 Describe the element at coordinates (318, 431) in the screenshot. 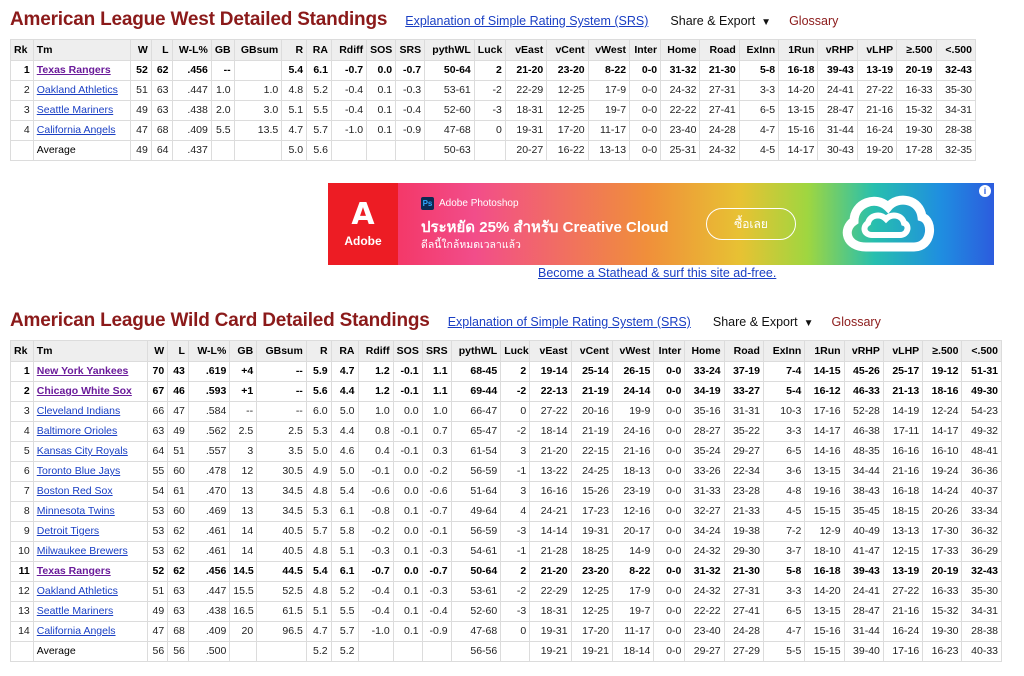

I see `stat-cell: 5.3` at that location.